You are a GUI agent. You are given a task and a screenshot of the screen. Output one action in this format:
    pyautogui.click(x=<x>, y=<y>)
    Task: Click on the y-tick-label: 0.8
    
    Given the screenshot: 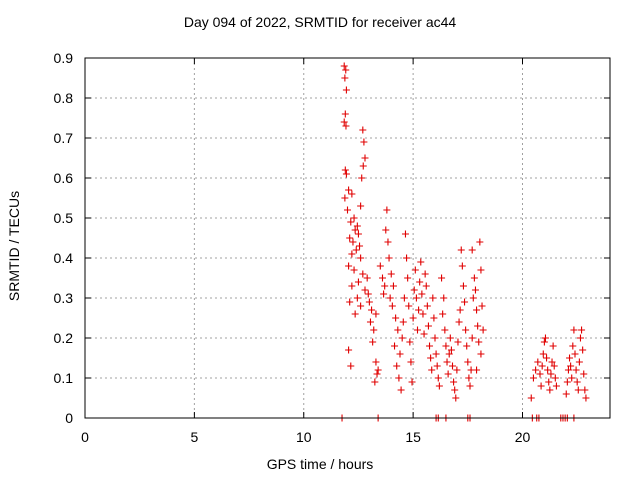 What is the action you would take?
    pyautogui.click(x=64, y=98)
    